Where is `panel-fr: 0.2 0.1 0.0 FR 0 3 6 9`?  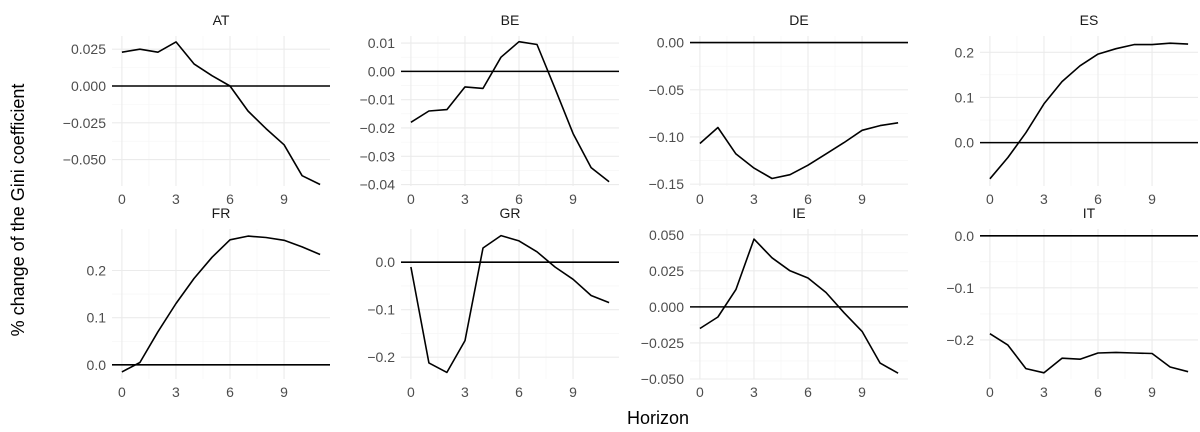 panel-fr: 0.2 0.1 0.0 FR 0 3 6 9 is located at coordinates (208, 302).